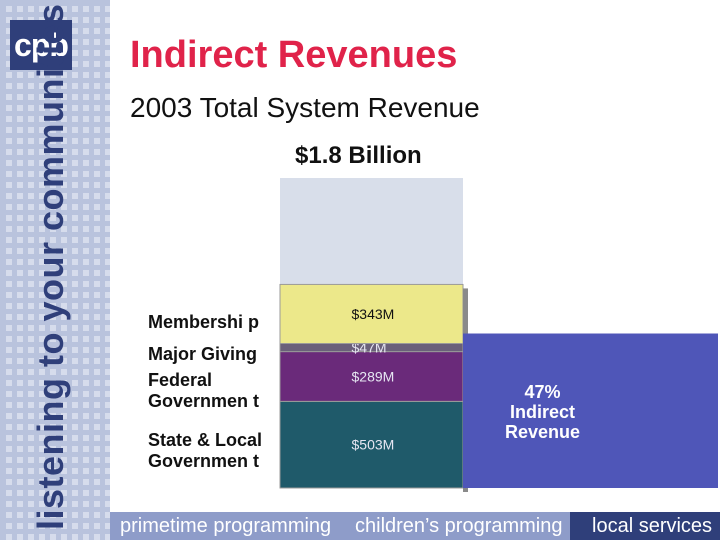 The image size is (720, 540). What do you see at coordinates (226, 526) in the screenshot?
I see `nav-primetime-programming: primetime programming` at bounding box center [226, 526].